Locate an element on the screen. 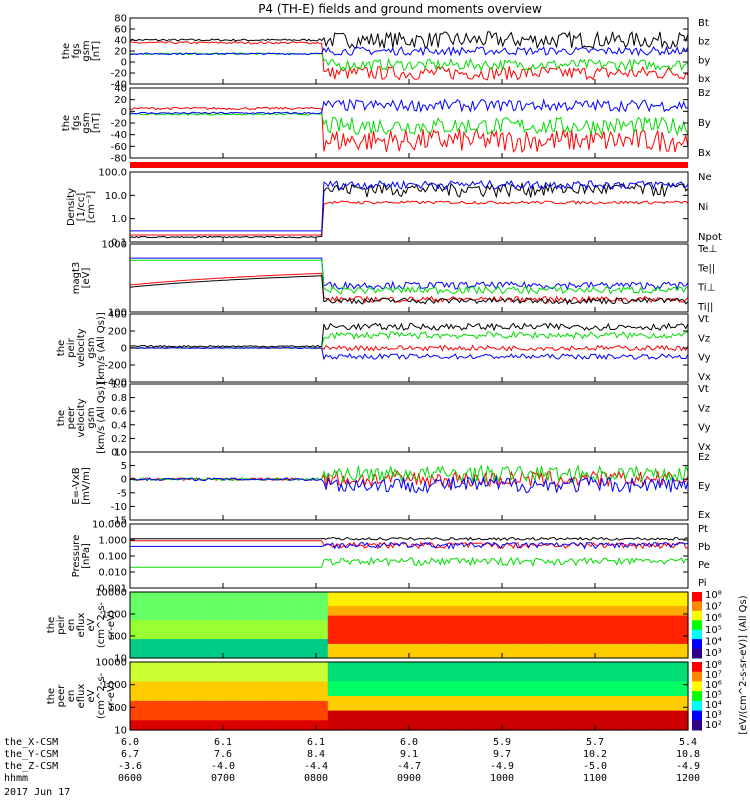  y-tick-label: -40 is located at coordinates (119, 85).